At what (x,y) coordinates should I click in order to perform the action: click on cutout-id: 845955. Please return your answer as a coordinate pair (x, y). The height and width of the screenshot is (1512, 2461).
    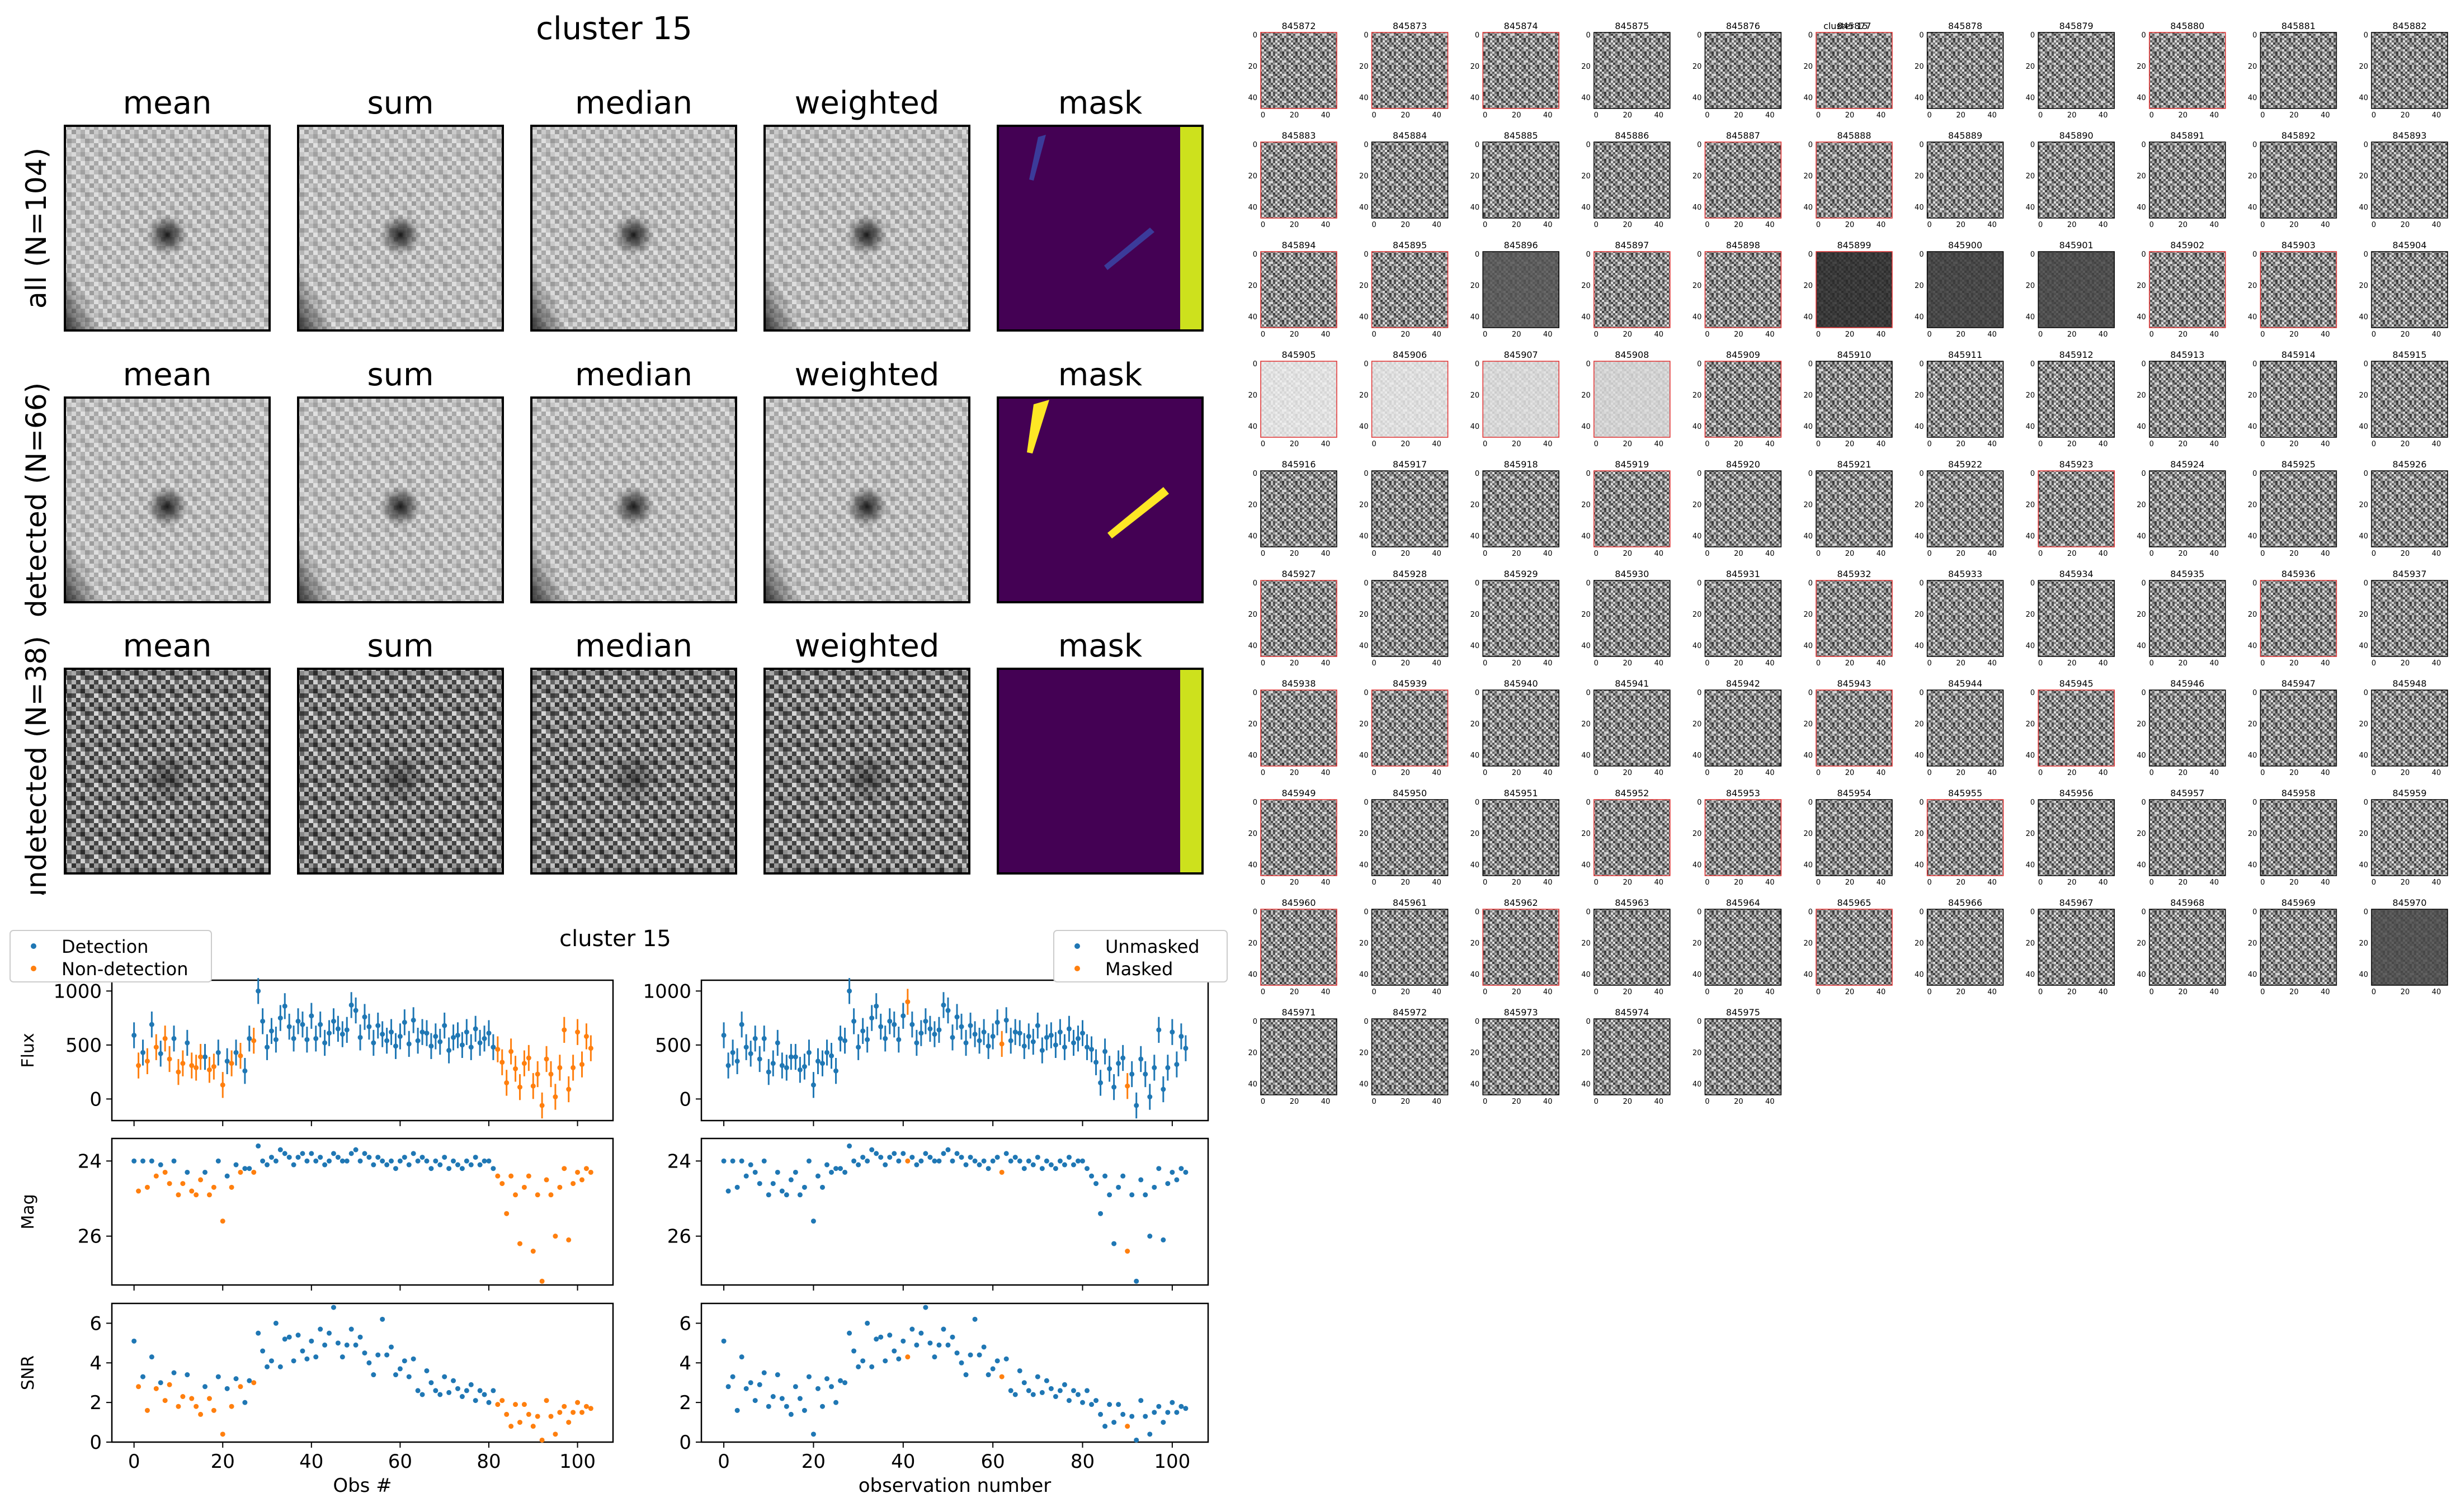
    Looking at the image, I should click on (1965, 793).